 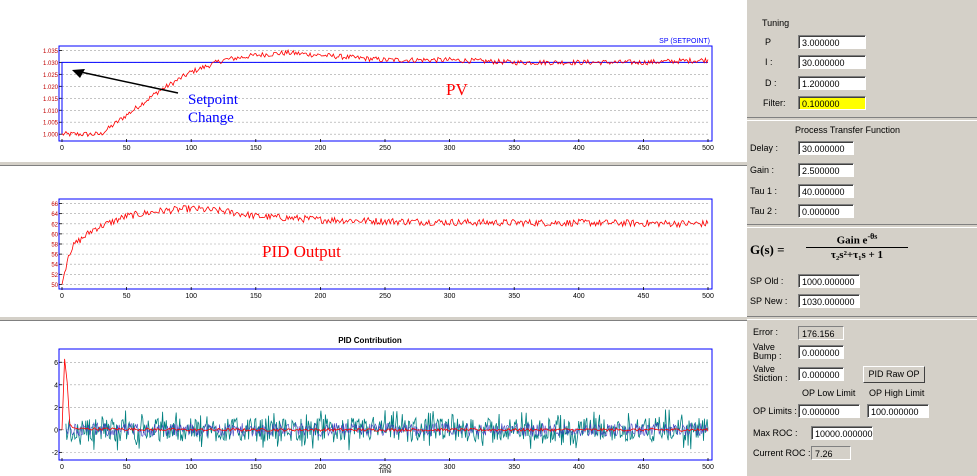 I want to click on current-roc-value: 7.26, so click(x=831, y=453).